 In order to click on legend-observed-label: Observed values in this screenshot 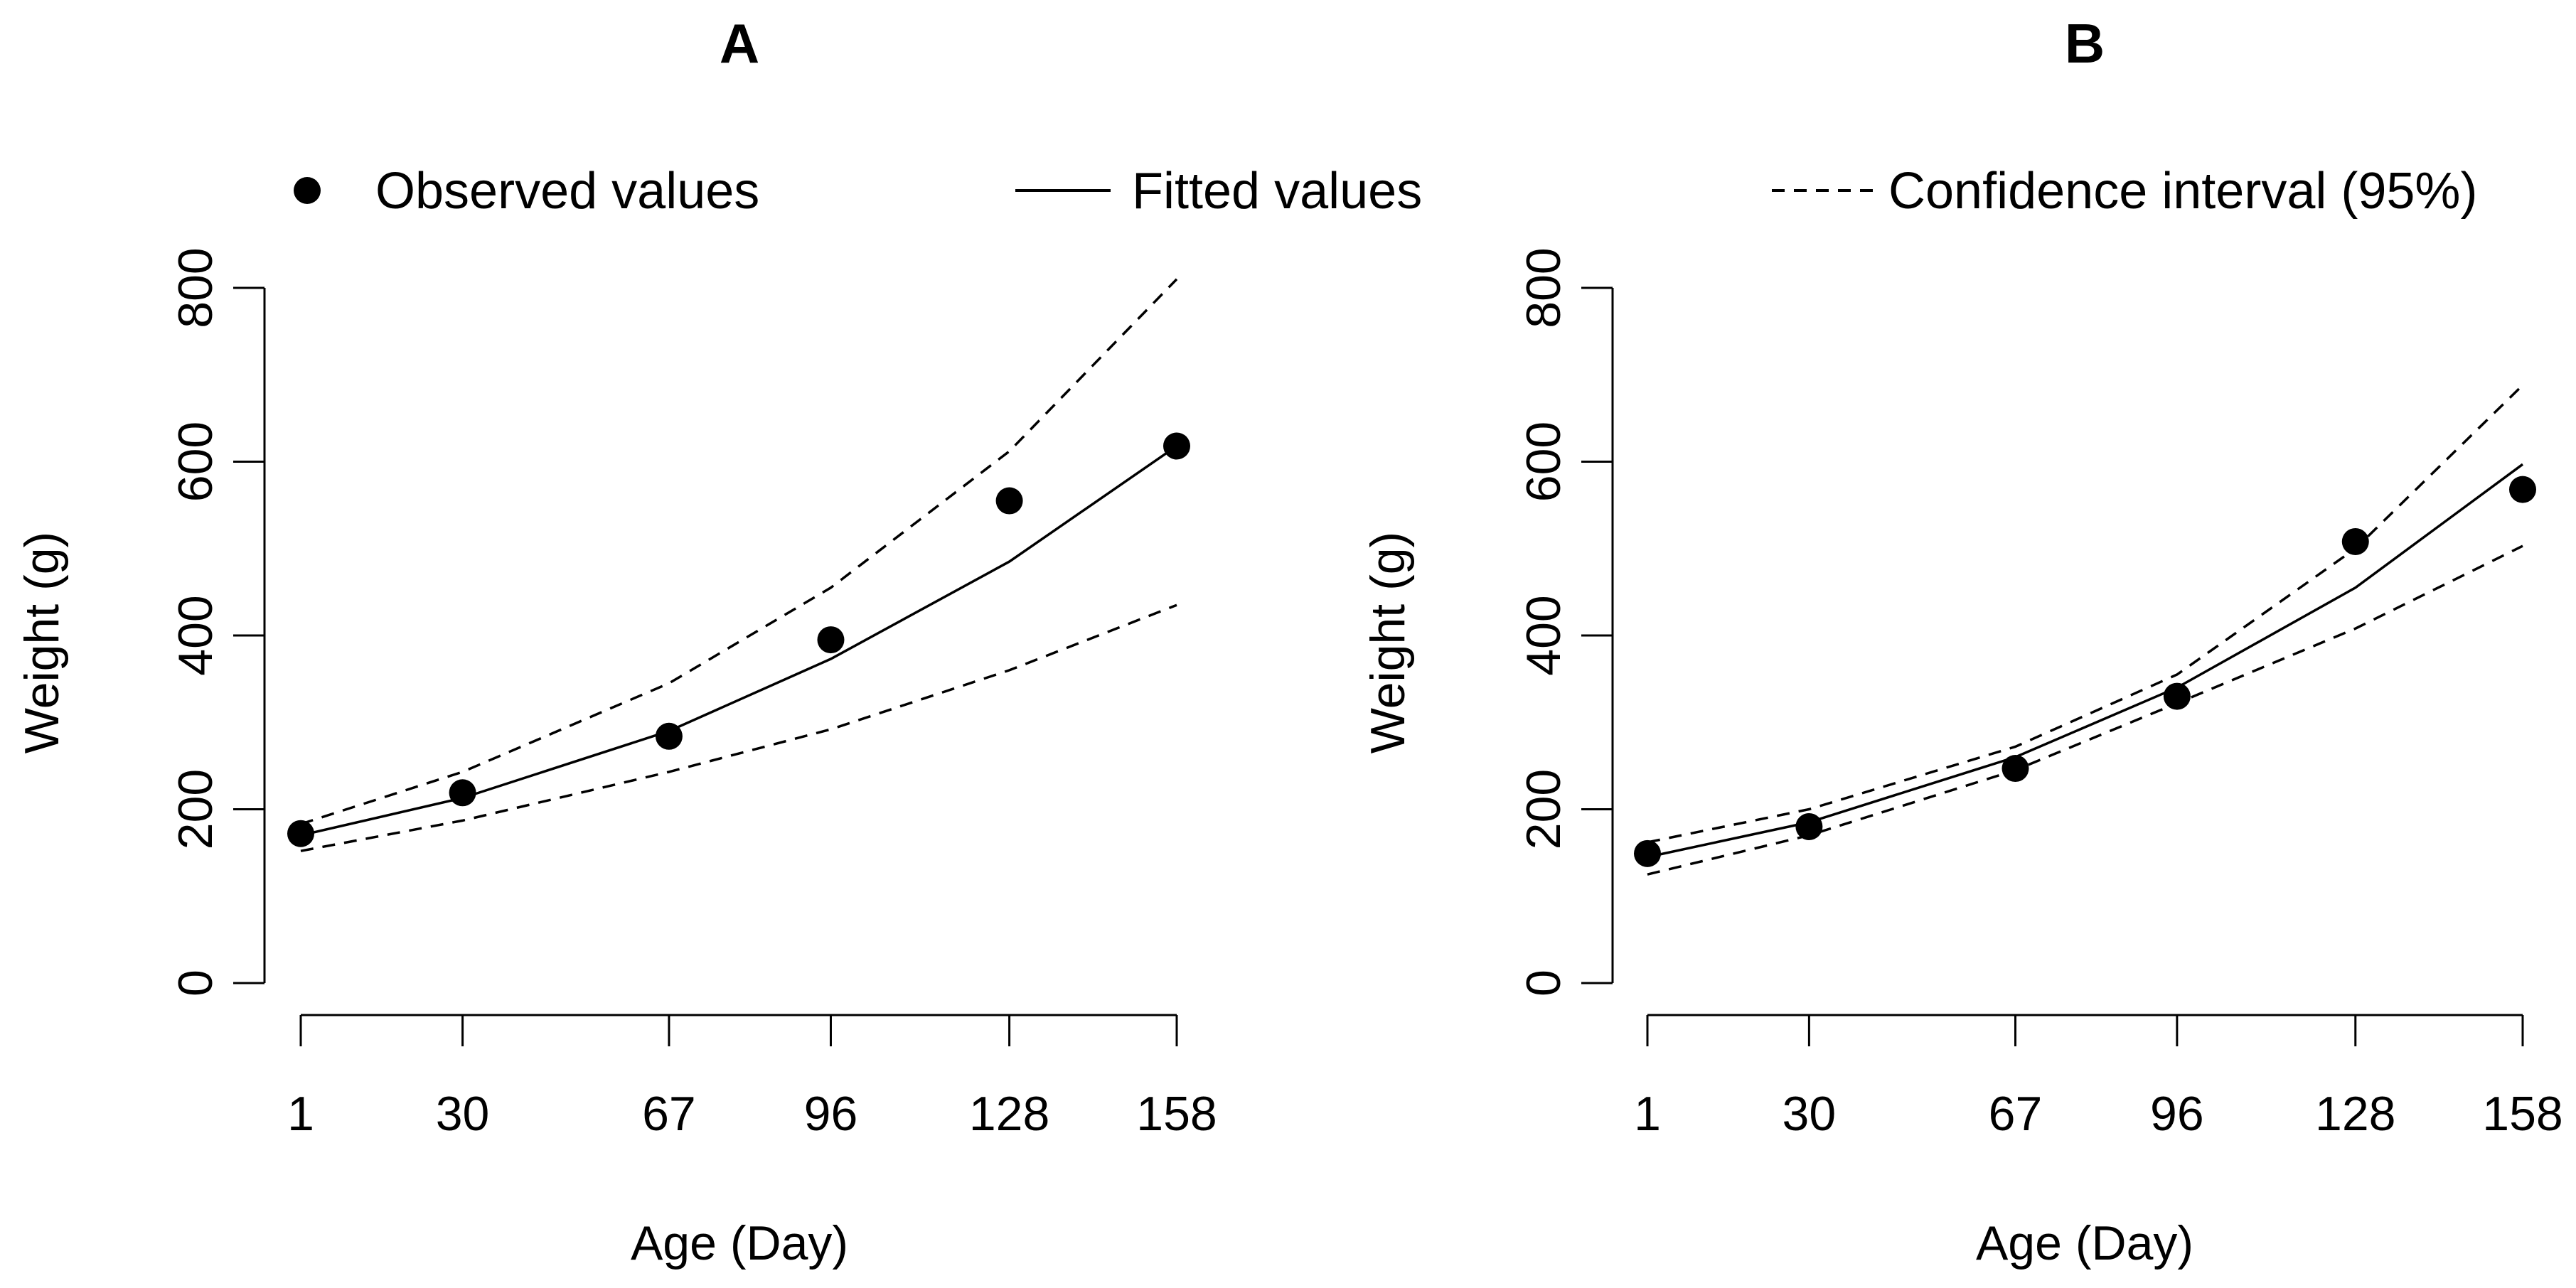, I will do `click(567, 191)`.